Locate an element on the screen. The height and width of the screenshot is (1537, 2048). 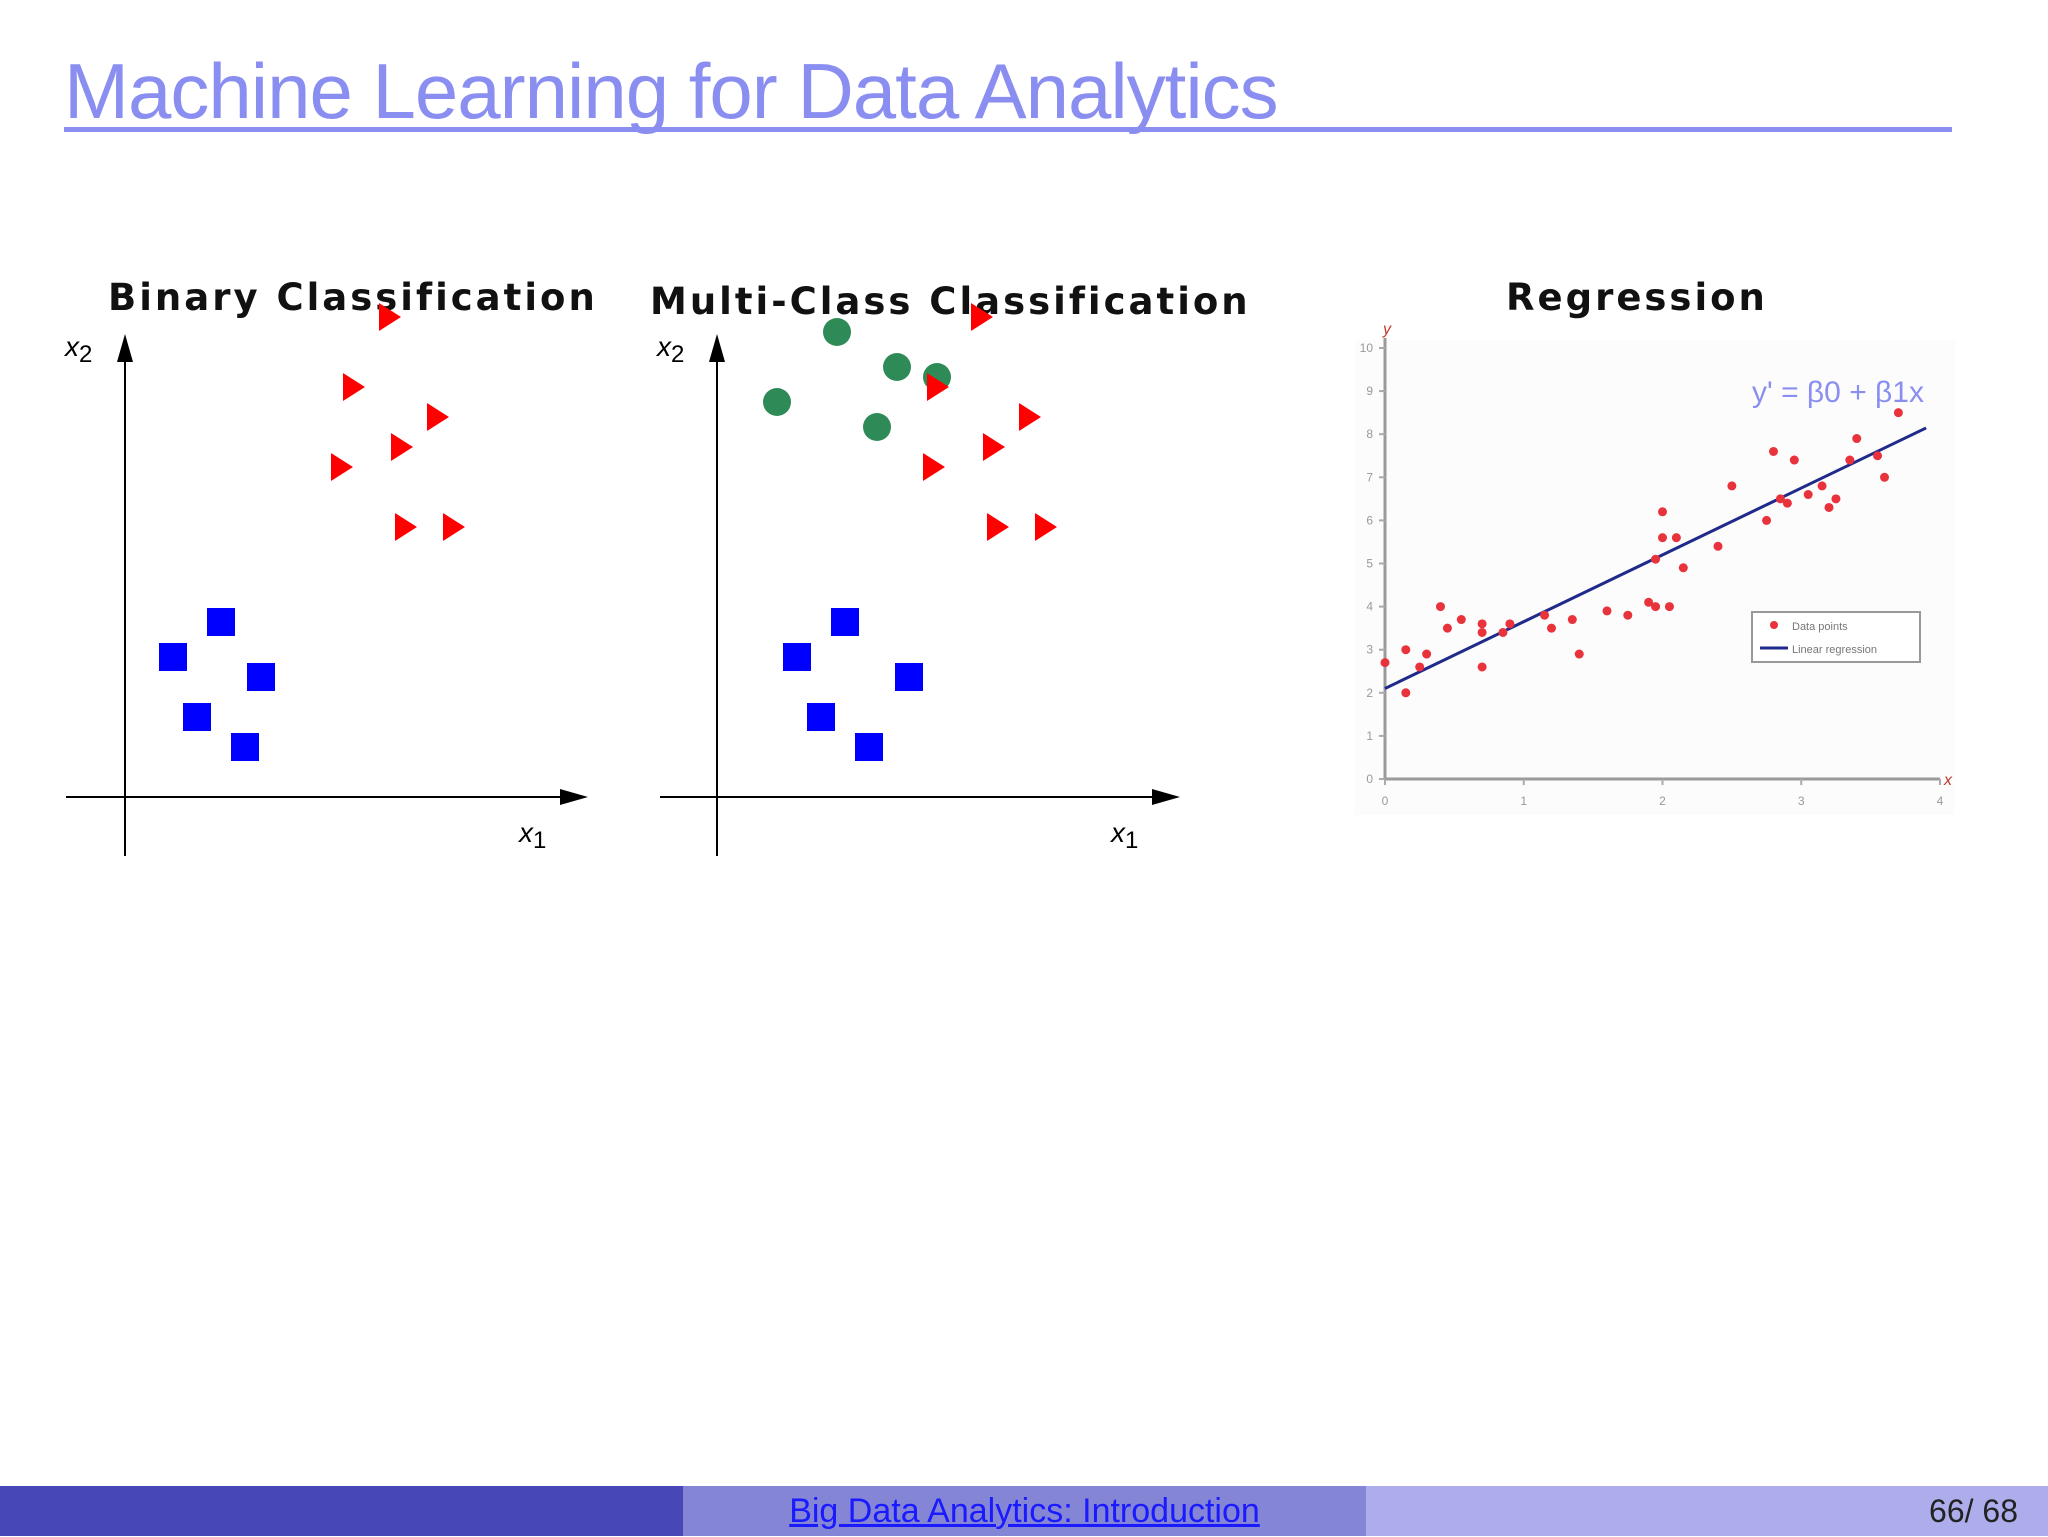
footer-segment-center: Big Data Analytics: Introduction is located at coordinates (1024, 1511).